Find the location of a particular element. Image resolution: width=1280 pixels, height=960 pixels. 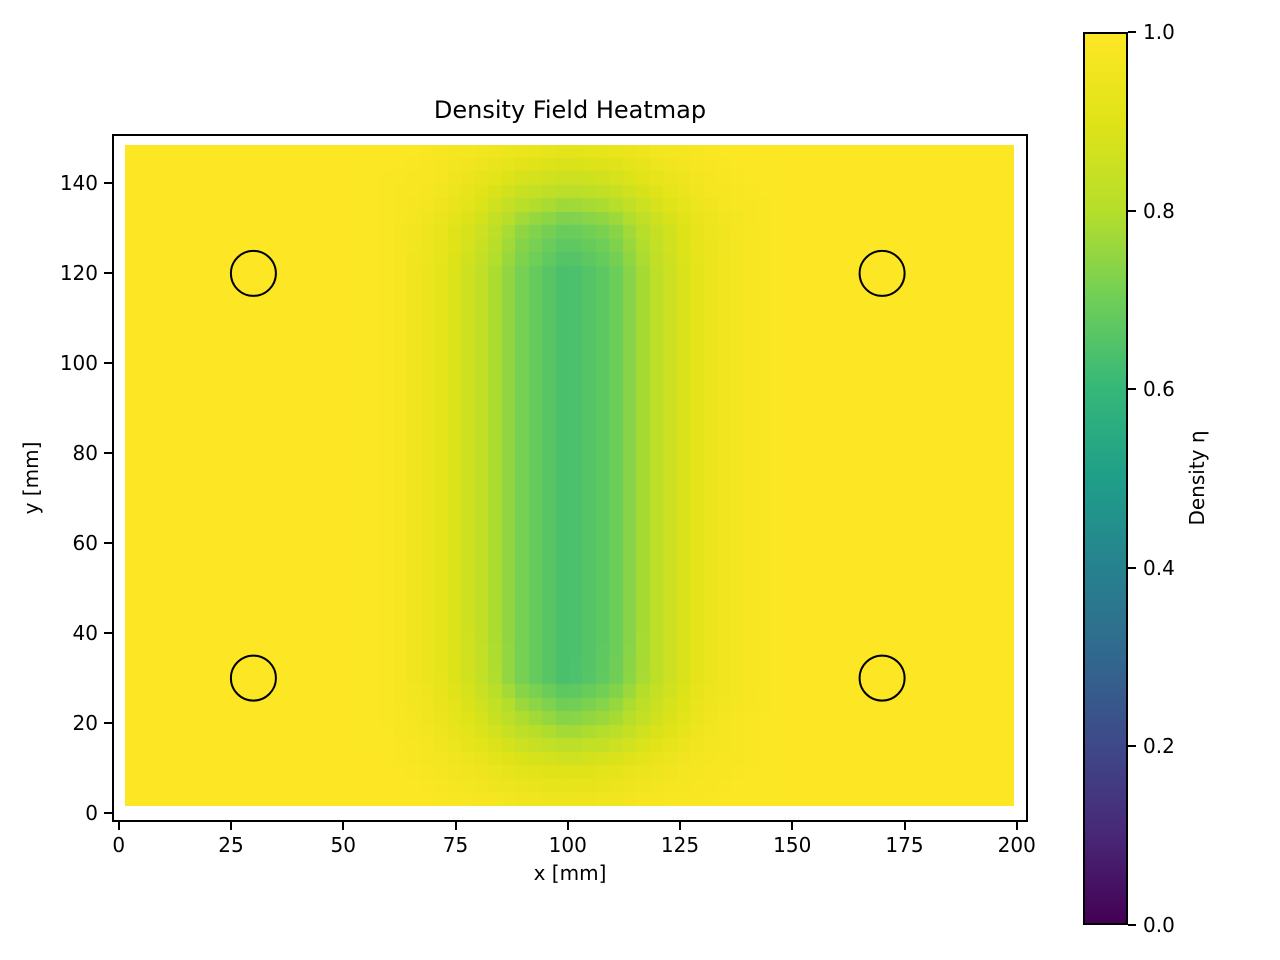

x-tick-label: 175 is located at coordinates (904, 845).